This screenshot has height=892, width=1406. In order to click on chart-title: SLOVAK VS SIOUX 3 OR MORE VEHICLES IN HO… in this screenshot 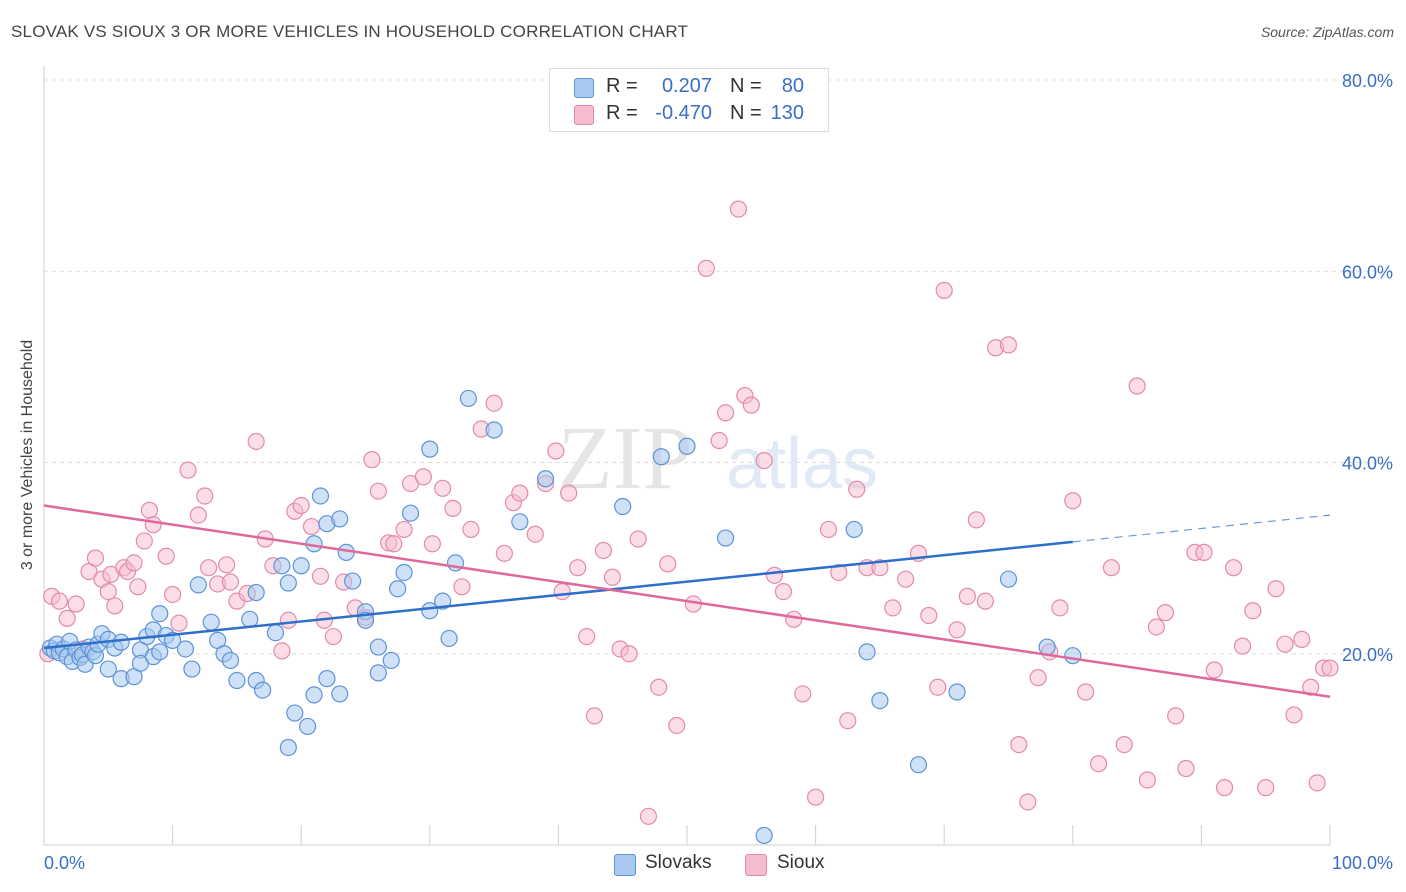, I will do `click(350, 31)`.